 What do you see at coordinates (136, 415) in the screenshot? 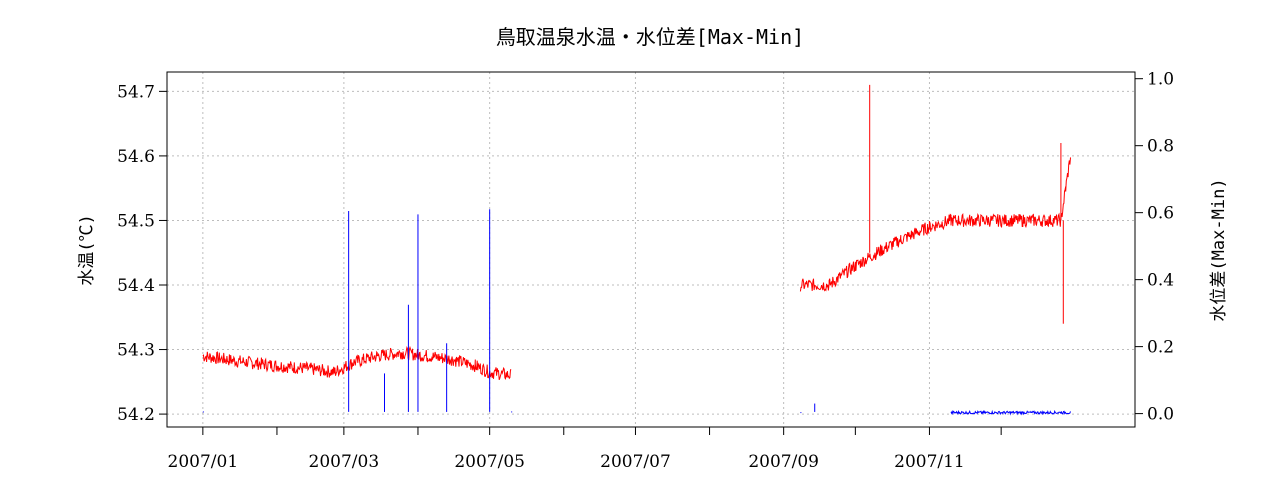
I see `y-left-tick-label: 54.2` at bounding box center [136, 415].